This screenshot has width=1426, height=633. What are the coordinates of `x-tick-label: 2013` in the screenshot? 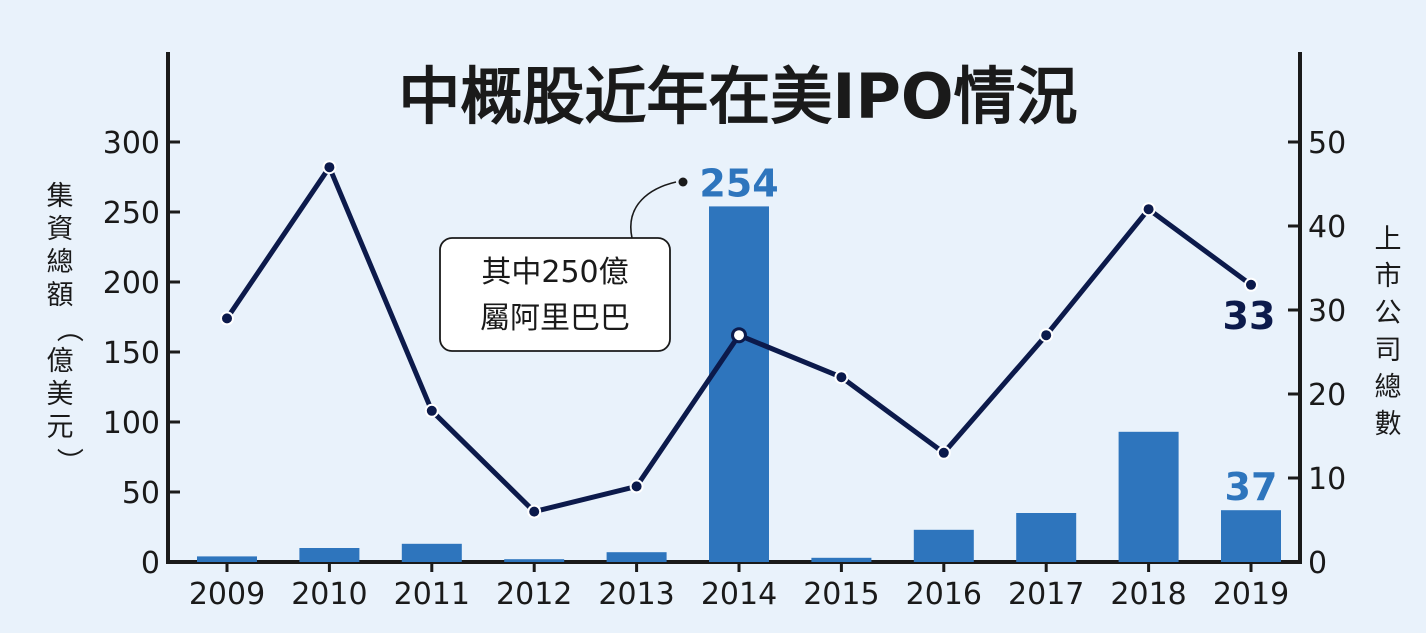 It's located at (636, 594).